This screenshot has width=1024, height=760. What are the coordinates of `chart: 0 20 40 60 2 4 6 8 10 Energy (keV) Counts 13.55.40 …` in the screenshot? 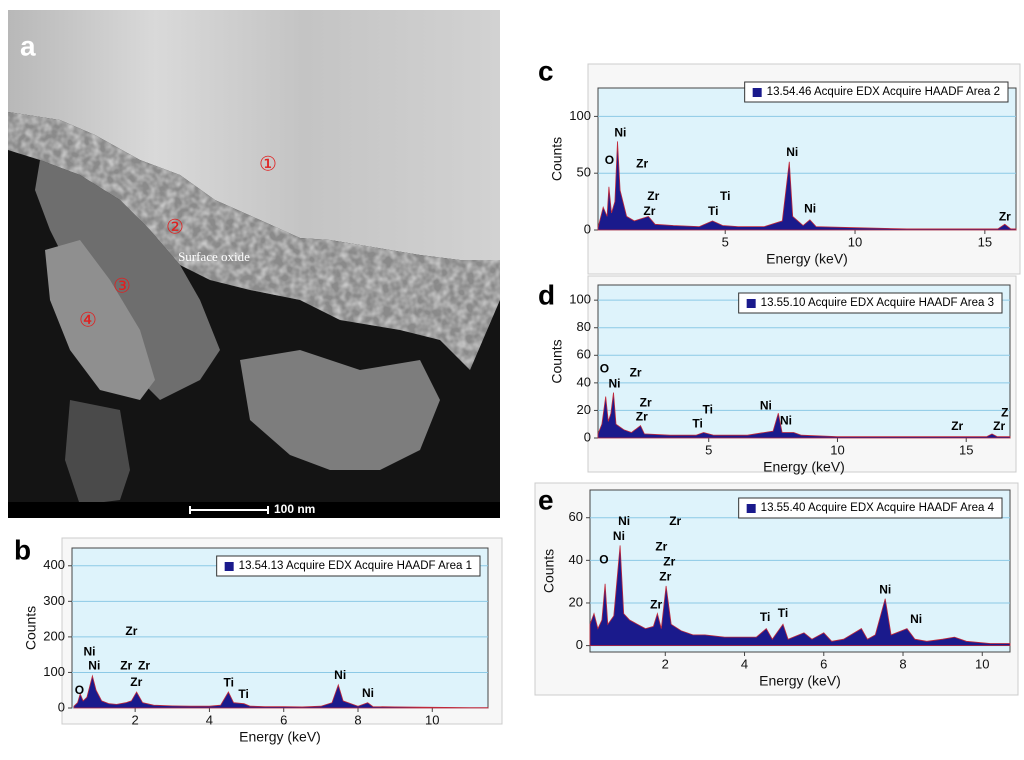 It's located at (776, 589).